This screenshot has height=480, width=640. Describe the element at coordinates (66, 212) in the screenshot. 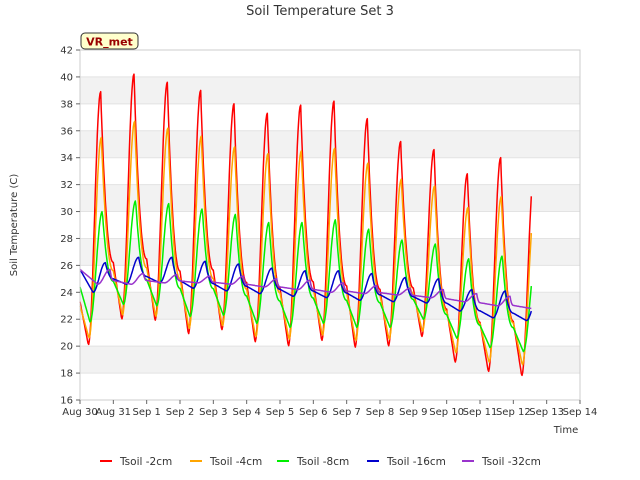

I see `y-tick-label: 30` at that location.